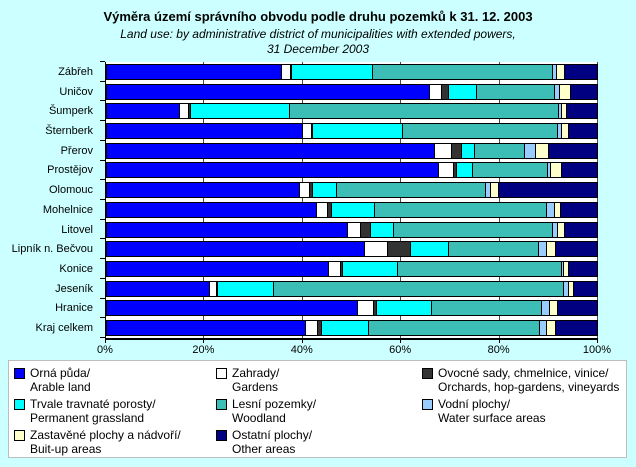 The image size is (636, 467). What do you see at coordinates (93, 404) in the screenshot?
I see `legend-label-cs: Trvale travnaté porosty/` at bounding box center [93, 404].